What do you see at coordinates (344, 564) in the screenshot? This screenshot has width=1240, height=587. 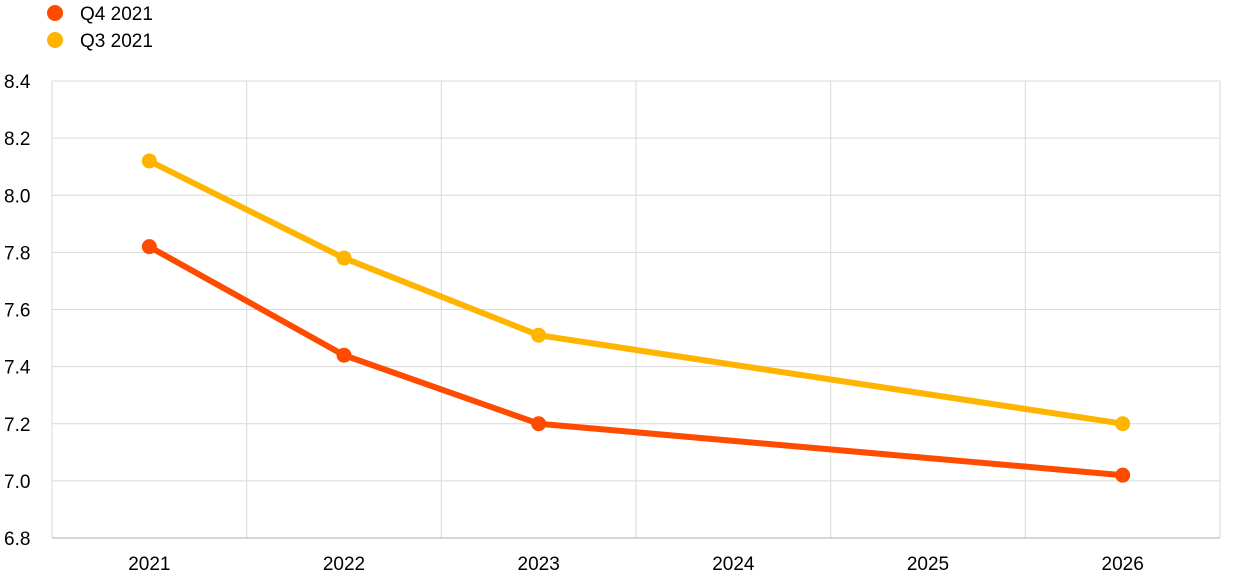 I see `x-tick-label: 2022` at bounding box center [344, 564].